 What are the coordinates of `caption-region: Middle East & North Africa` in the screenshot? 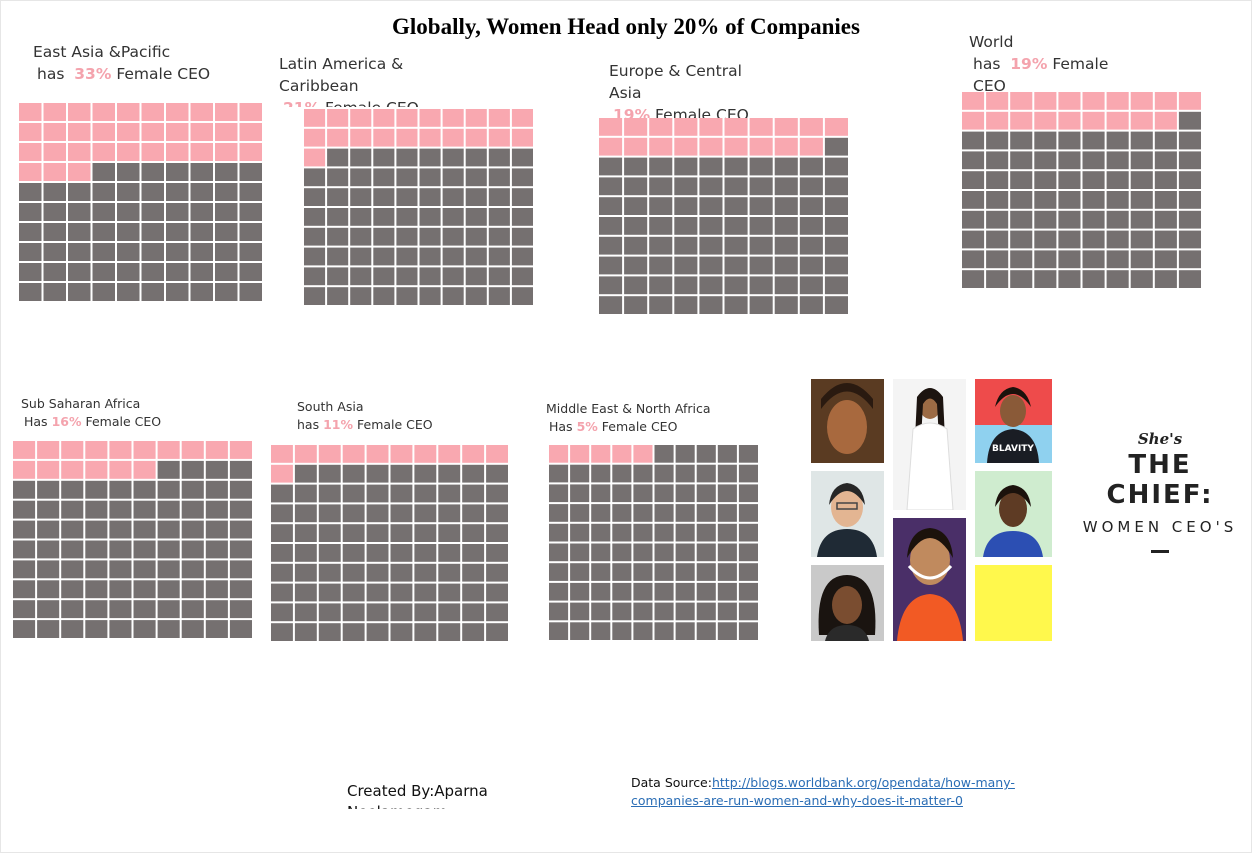 It's located at (628, 408).